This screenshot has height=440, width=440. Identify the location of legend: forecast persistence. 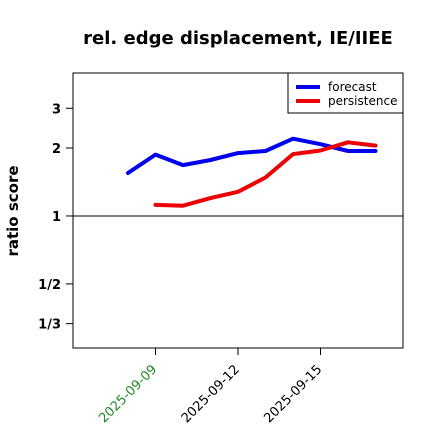
(345, 93).